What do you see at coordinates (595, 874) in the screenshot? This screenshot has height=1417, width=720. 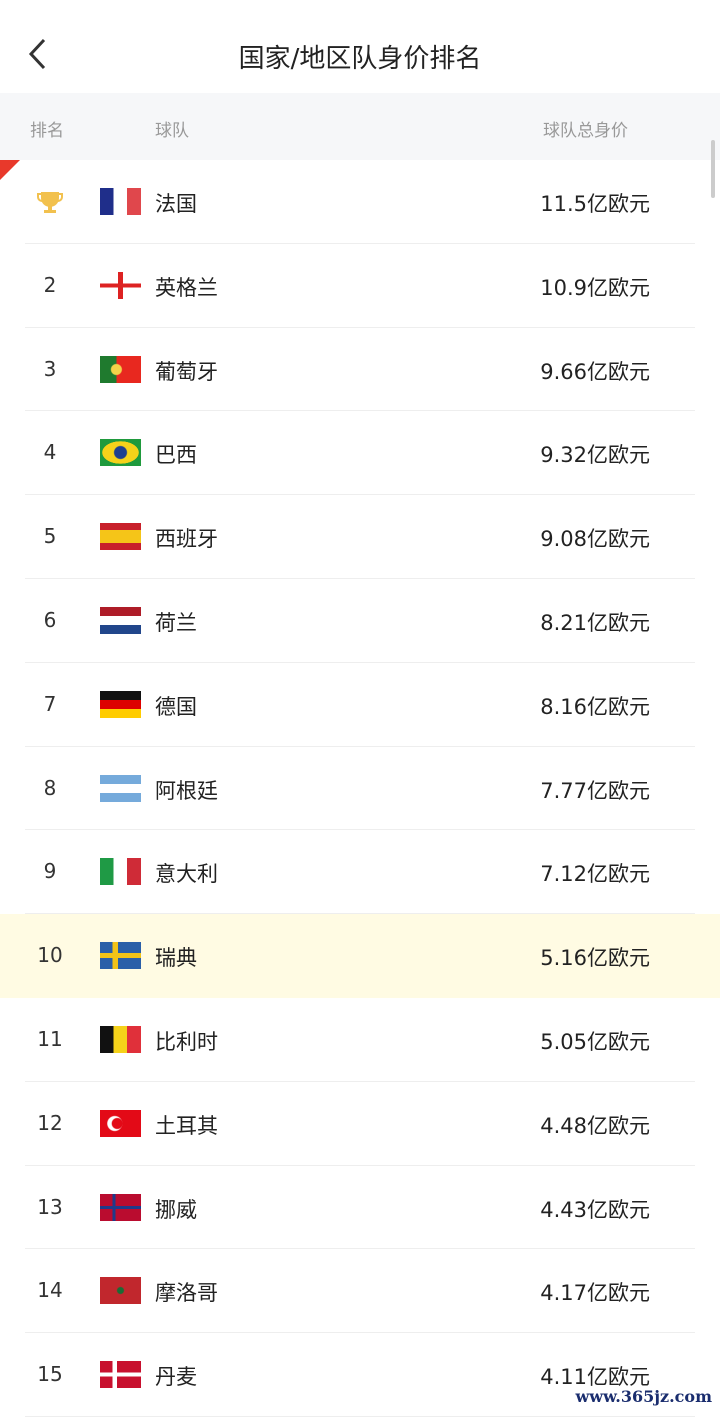 I see `team-value: 7.12亿欧元` at bounding box center [595, 874].